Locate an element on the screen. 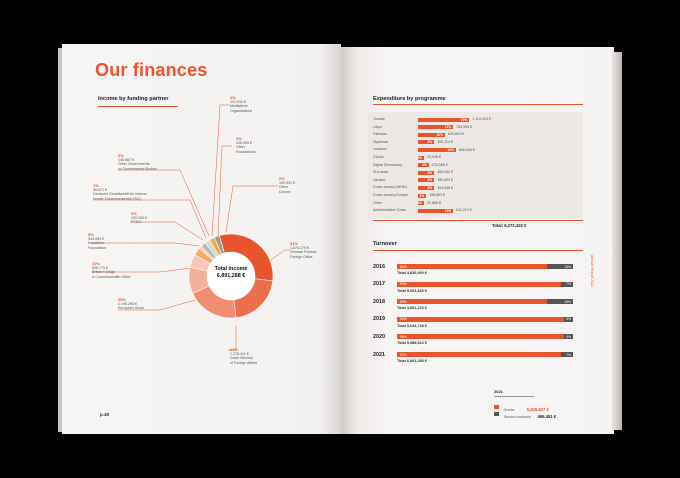 The image size is (680, 478). programme-value: 629,804 € is located at coordinates (456, 134).